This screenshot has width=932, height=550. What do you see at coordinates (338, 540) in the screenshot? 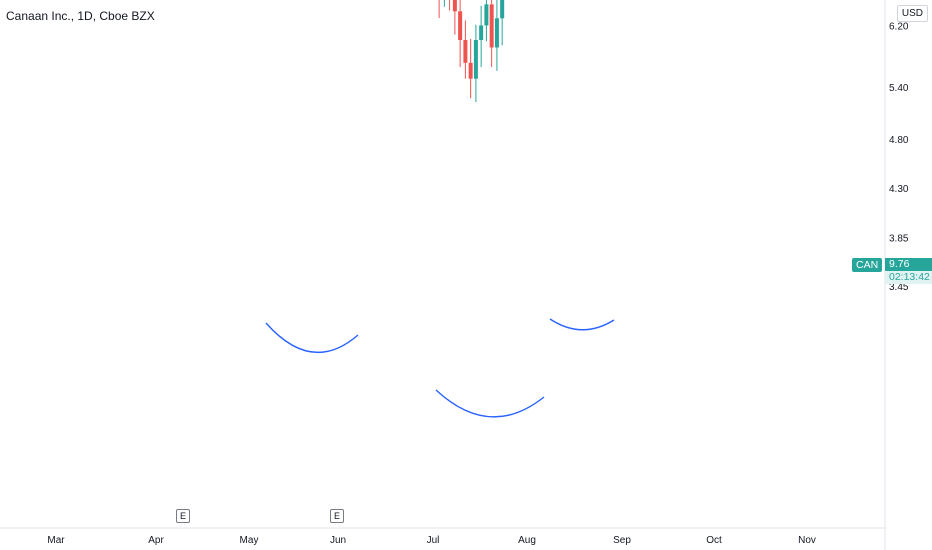
I see `time-tick-label: Jun` at bounding box center [338, 540].